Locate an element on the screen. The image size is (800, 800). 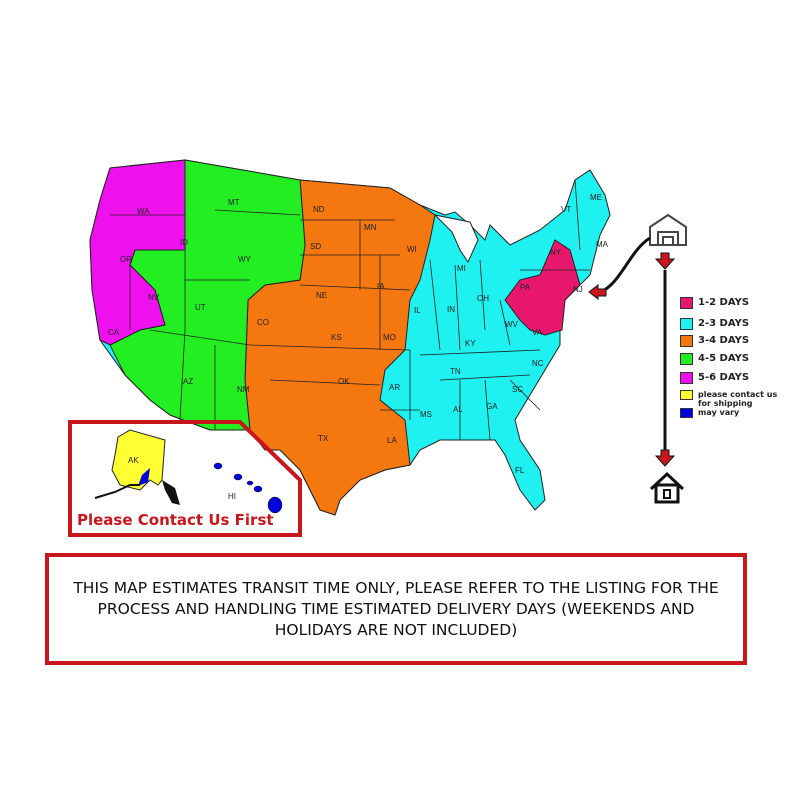
svg-text: WY is located at coordinates (245, 259).